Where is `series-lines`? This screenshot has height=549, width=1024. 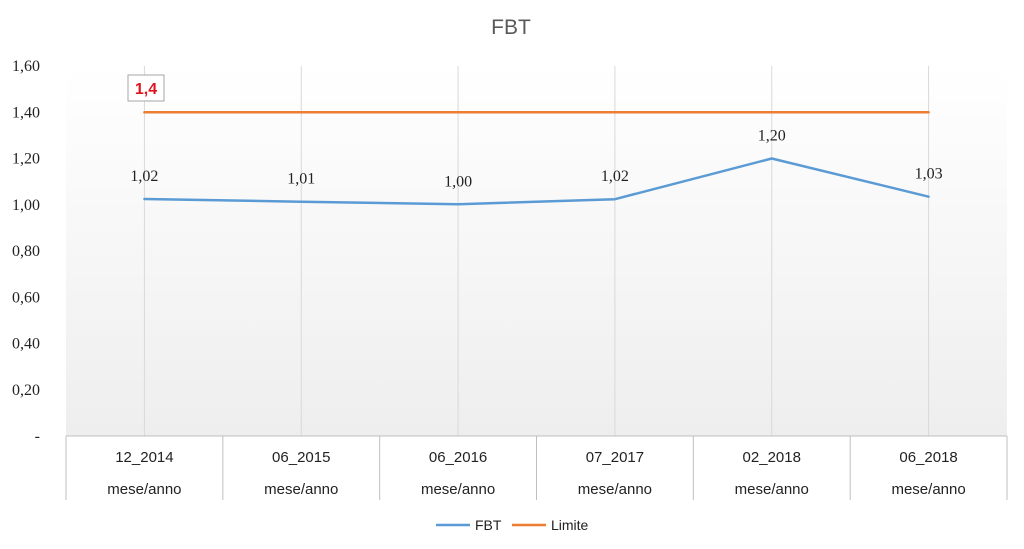
series-lines is located at coordinates (536, 158).